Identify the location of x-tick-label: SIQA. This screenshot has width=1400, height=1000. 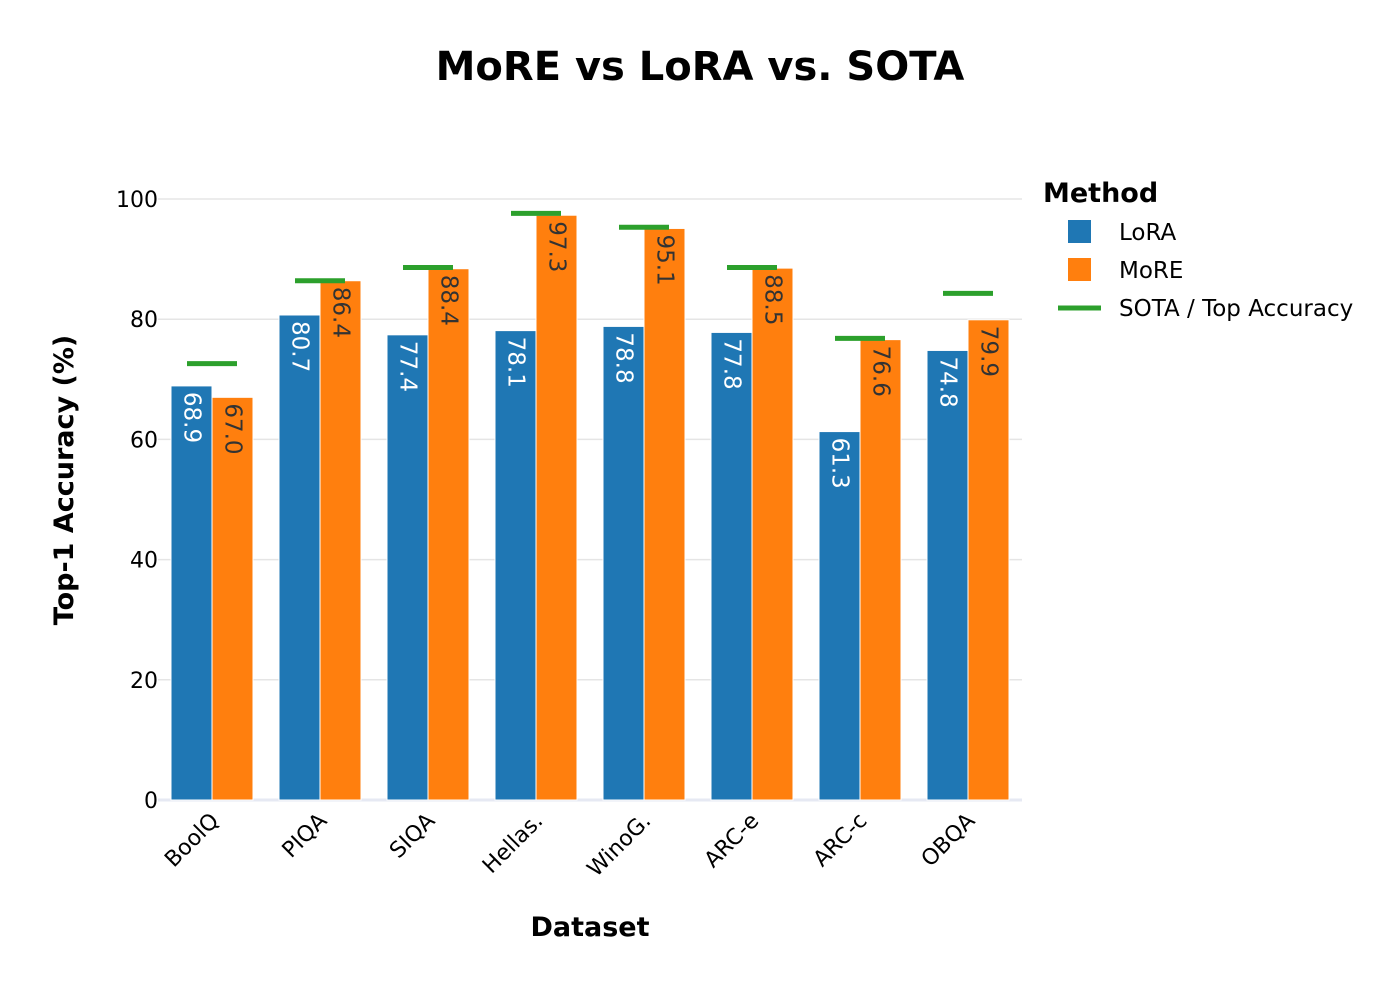
(412, 836).